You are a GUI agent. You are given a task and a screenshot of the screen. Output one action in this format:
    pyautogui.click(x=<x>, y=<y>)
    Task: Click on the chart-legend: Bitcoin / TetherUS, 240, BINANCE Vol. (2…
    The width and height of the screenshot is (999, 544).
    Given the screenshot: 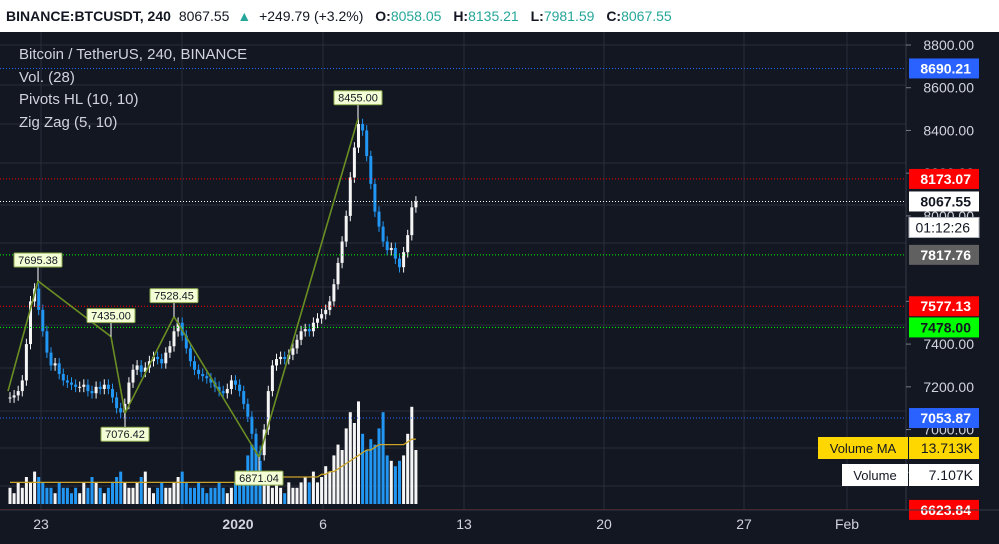 What is the action you would take?
    pyautogui.click(x=133, y=89)
    